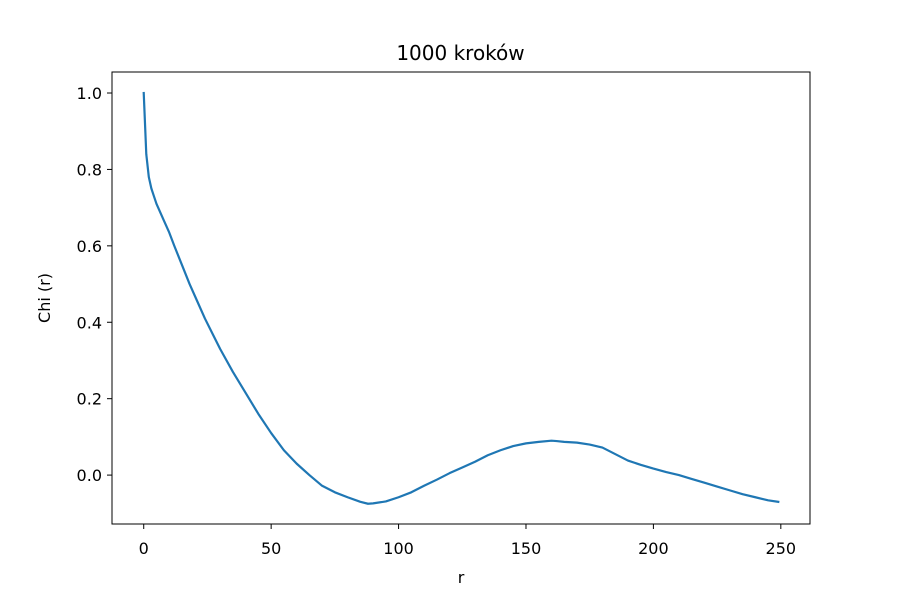 The height and width of the screenshot is (600, 900). I want to click on y-tick-label: 0.4, so click(89, 322).